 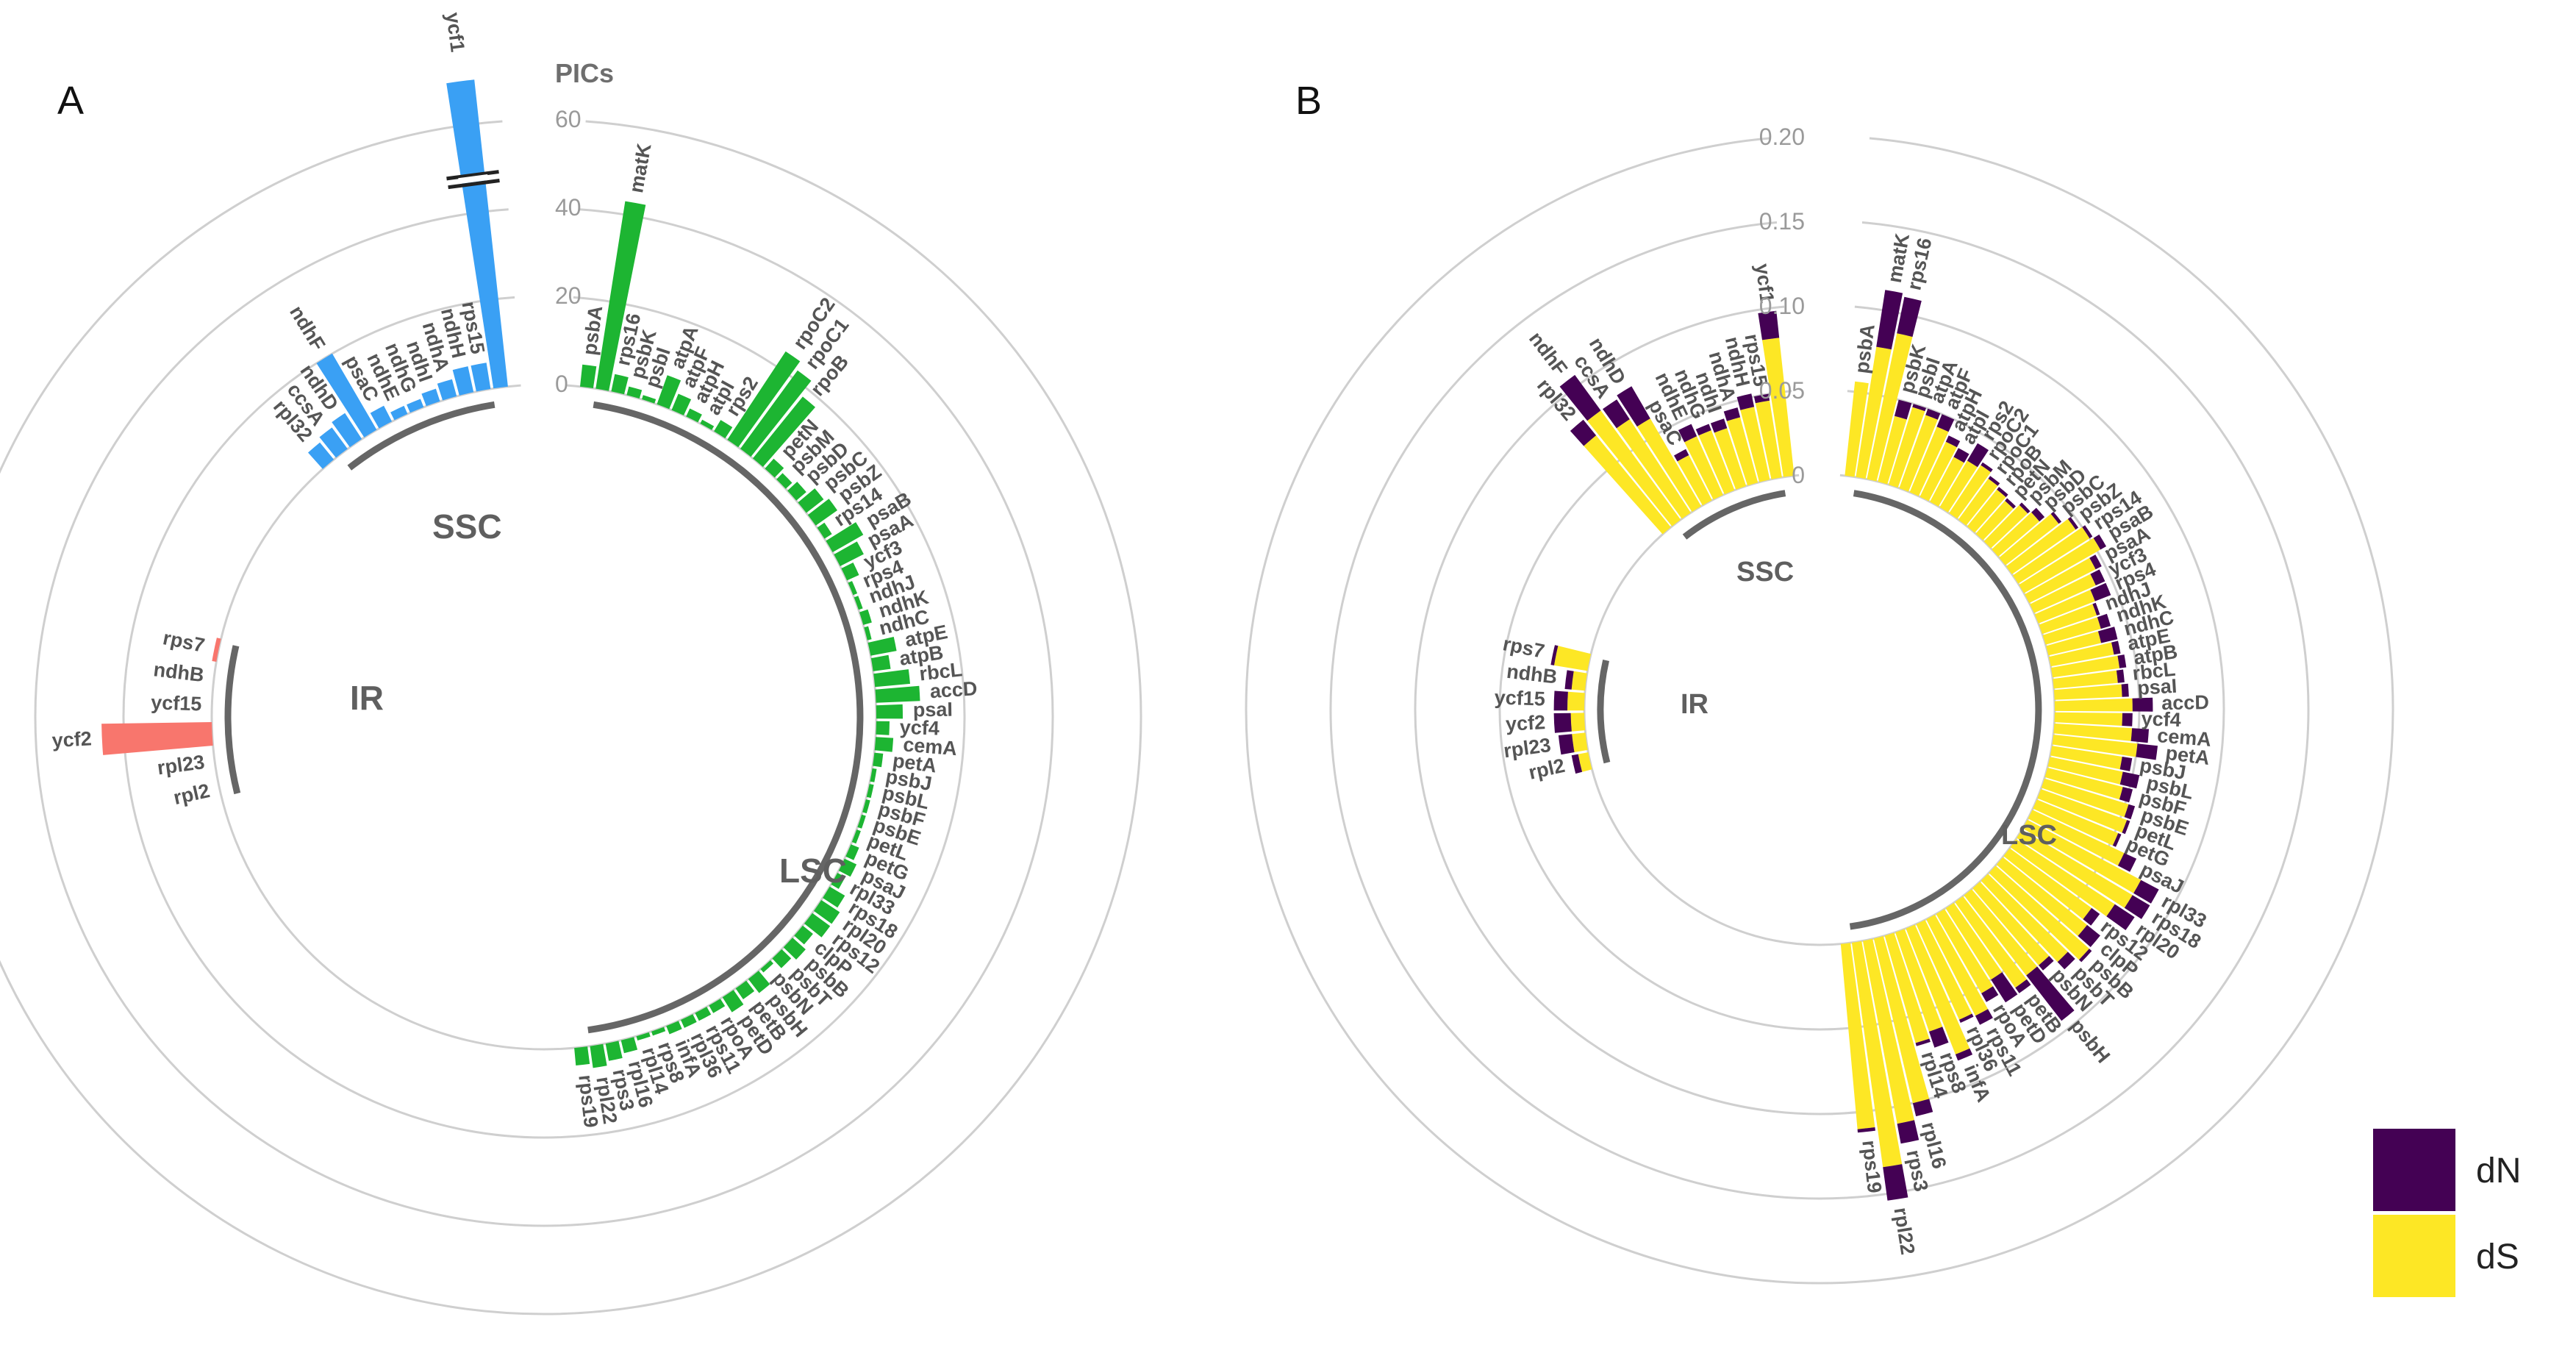 I want to click on bar-rps8, so click(x=658, y=1031).